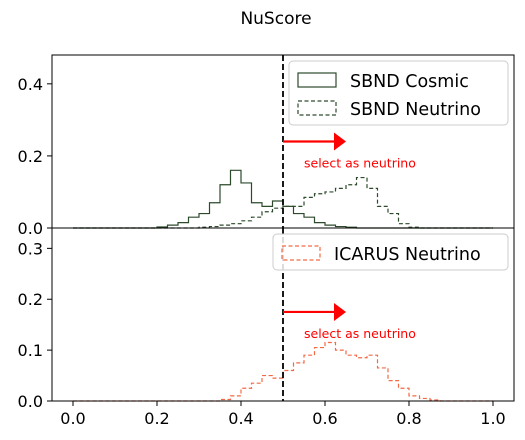  Describe the element at coordinates (156, 418) in the screenshot. I see `x-tick-label: 0.2` at that location.